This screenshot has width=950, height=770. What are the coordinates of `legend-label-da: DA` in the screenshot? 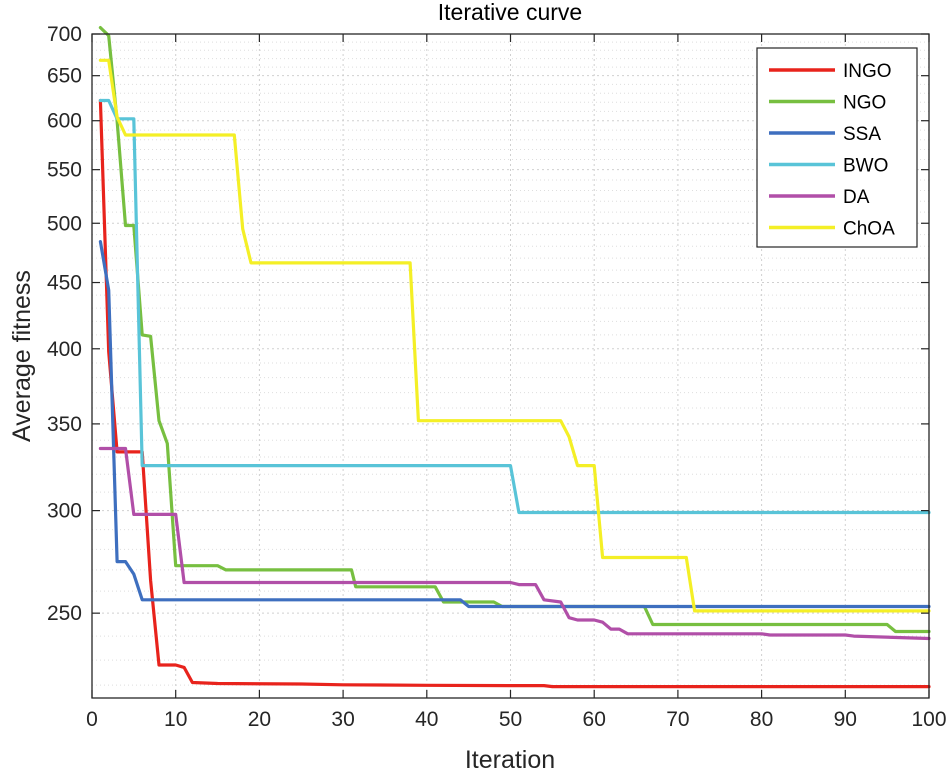 It's located at (856, 197).